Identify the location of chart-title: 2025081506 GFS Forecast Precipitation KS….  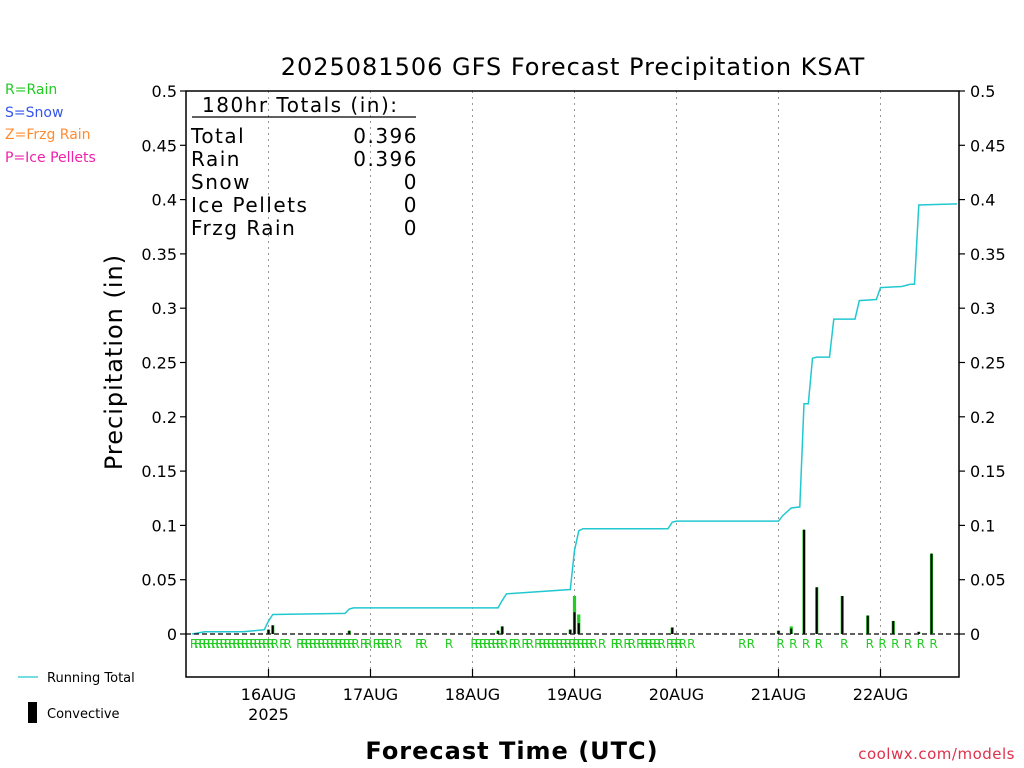
(573, 67).